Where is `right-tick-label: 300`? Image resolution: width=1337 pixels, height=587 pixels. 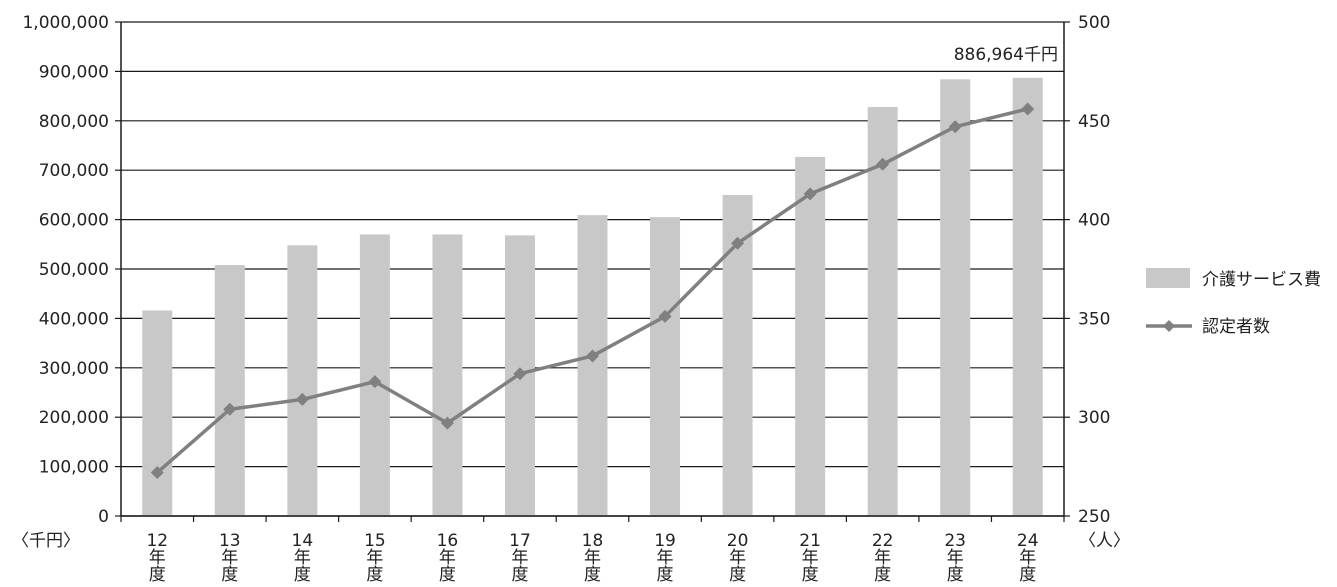
right-tick-label: 300 is located at coordinates (1094, 418).